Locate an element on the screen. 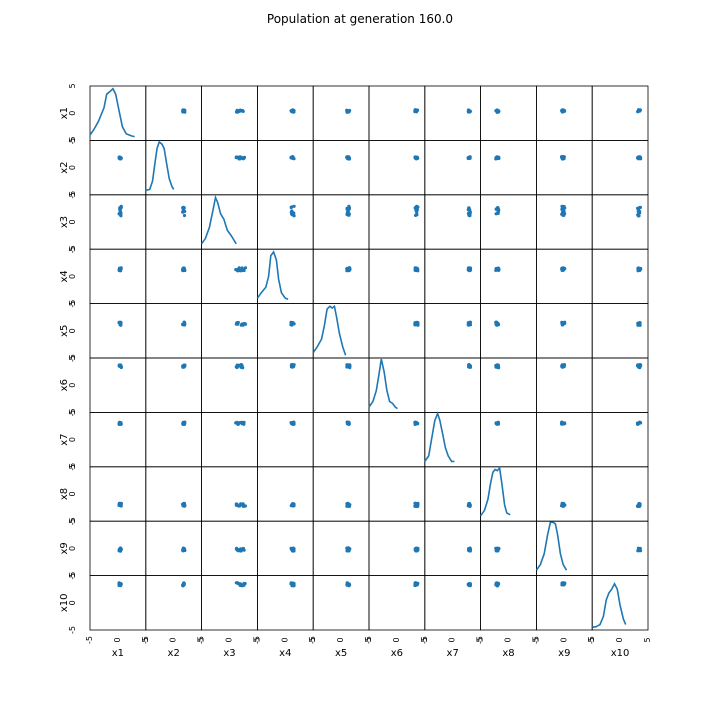 The image size is (720, 720). x-axis-label: x5 is located at coordinates (341, 653).